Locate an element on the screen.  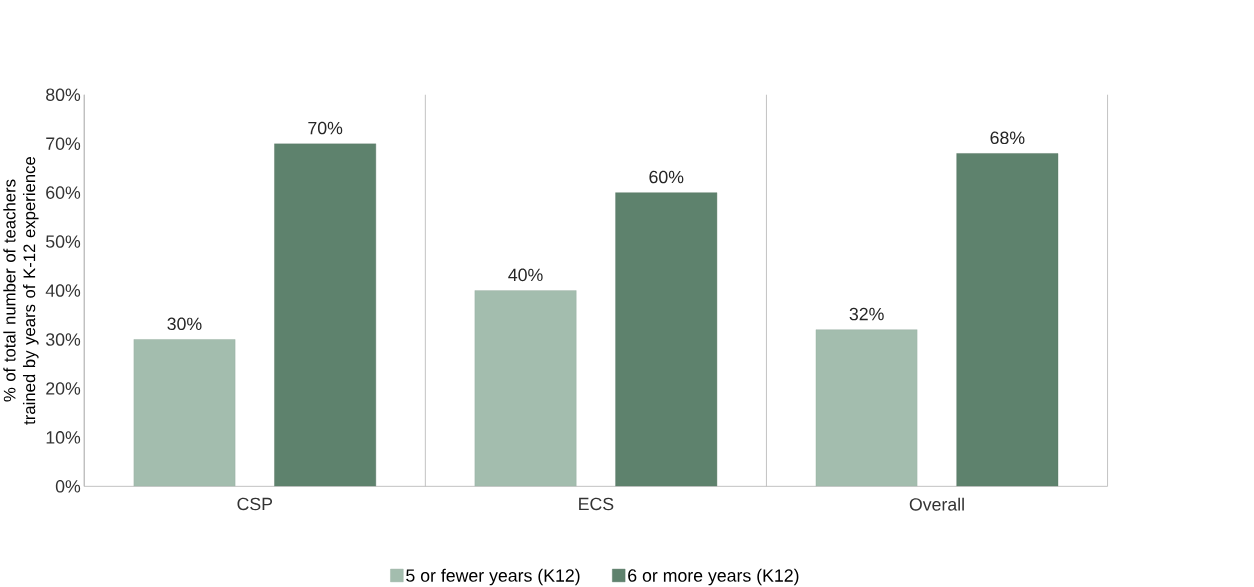
y-tick-label: 20% is located at coordinates (63, 388).